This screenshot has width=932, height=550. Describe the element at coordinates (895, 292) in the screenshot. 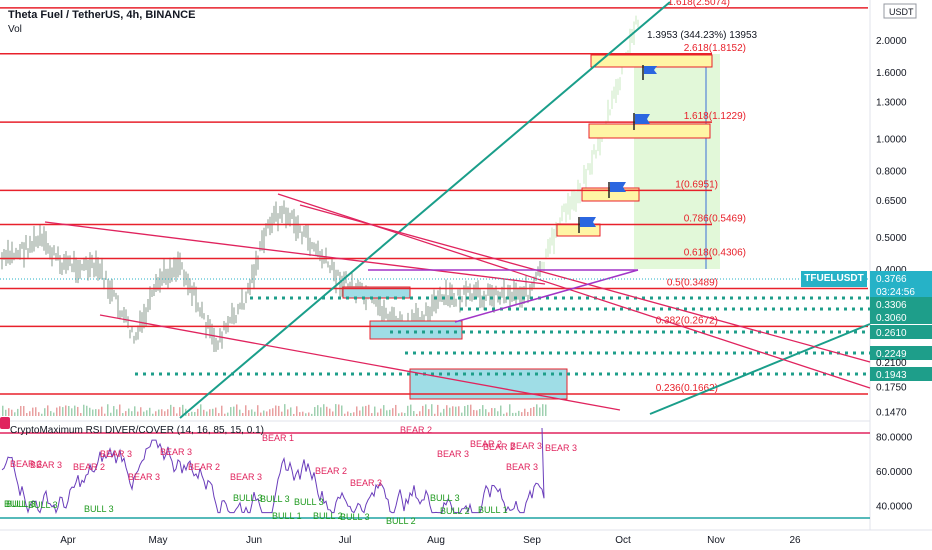

I see `countdown-value: 03:24:56` at that location.